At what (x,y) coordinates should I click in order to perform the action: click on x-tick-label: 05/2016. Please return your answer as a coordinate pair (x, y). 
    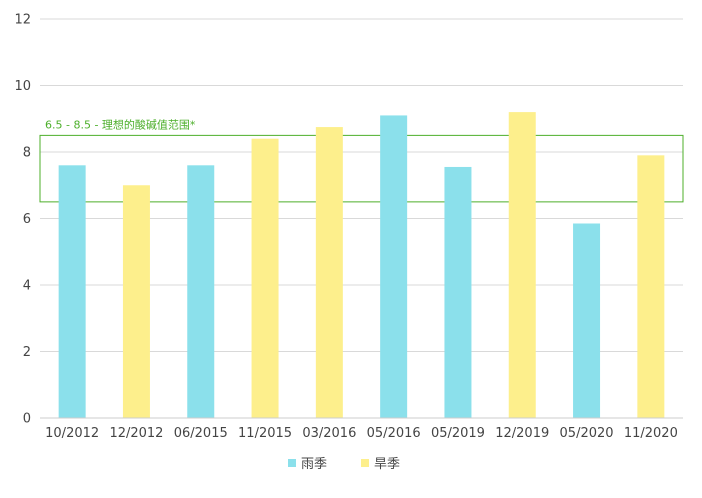
    Looking at the image, I should click on (394, 433).